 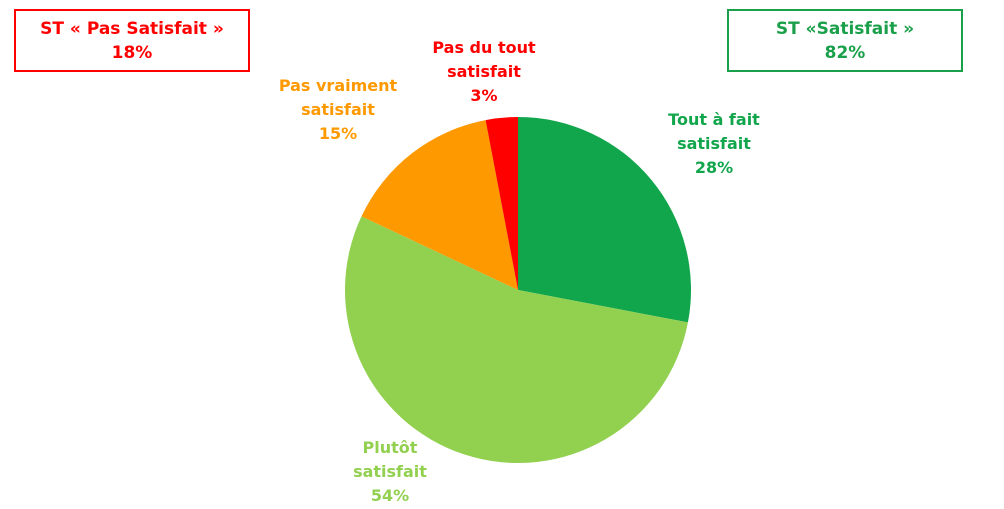 I want to click on slice-label: Pas du tout satisfait 3%, so click(x=484, y=72).